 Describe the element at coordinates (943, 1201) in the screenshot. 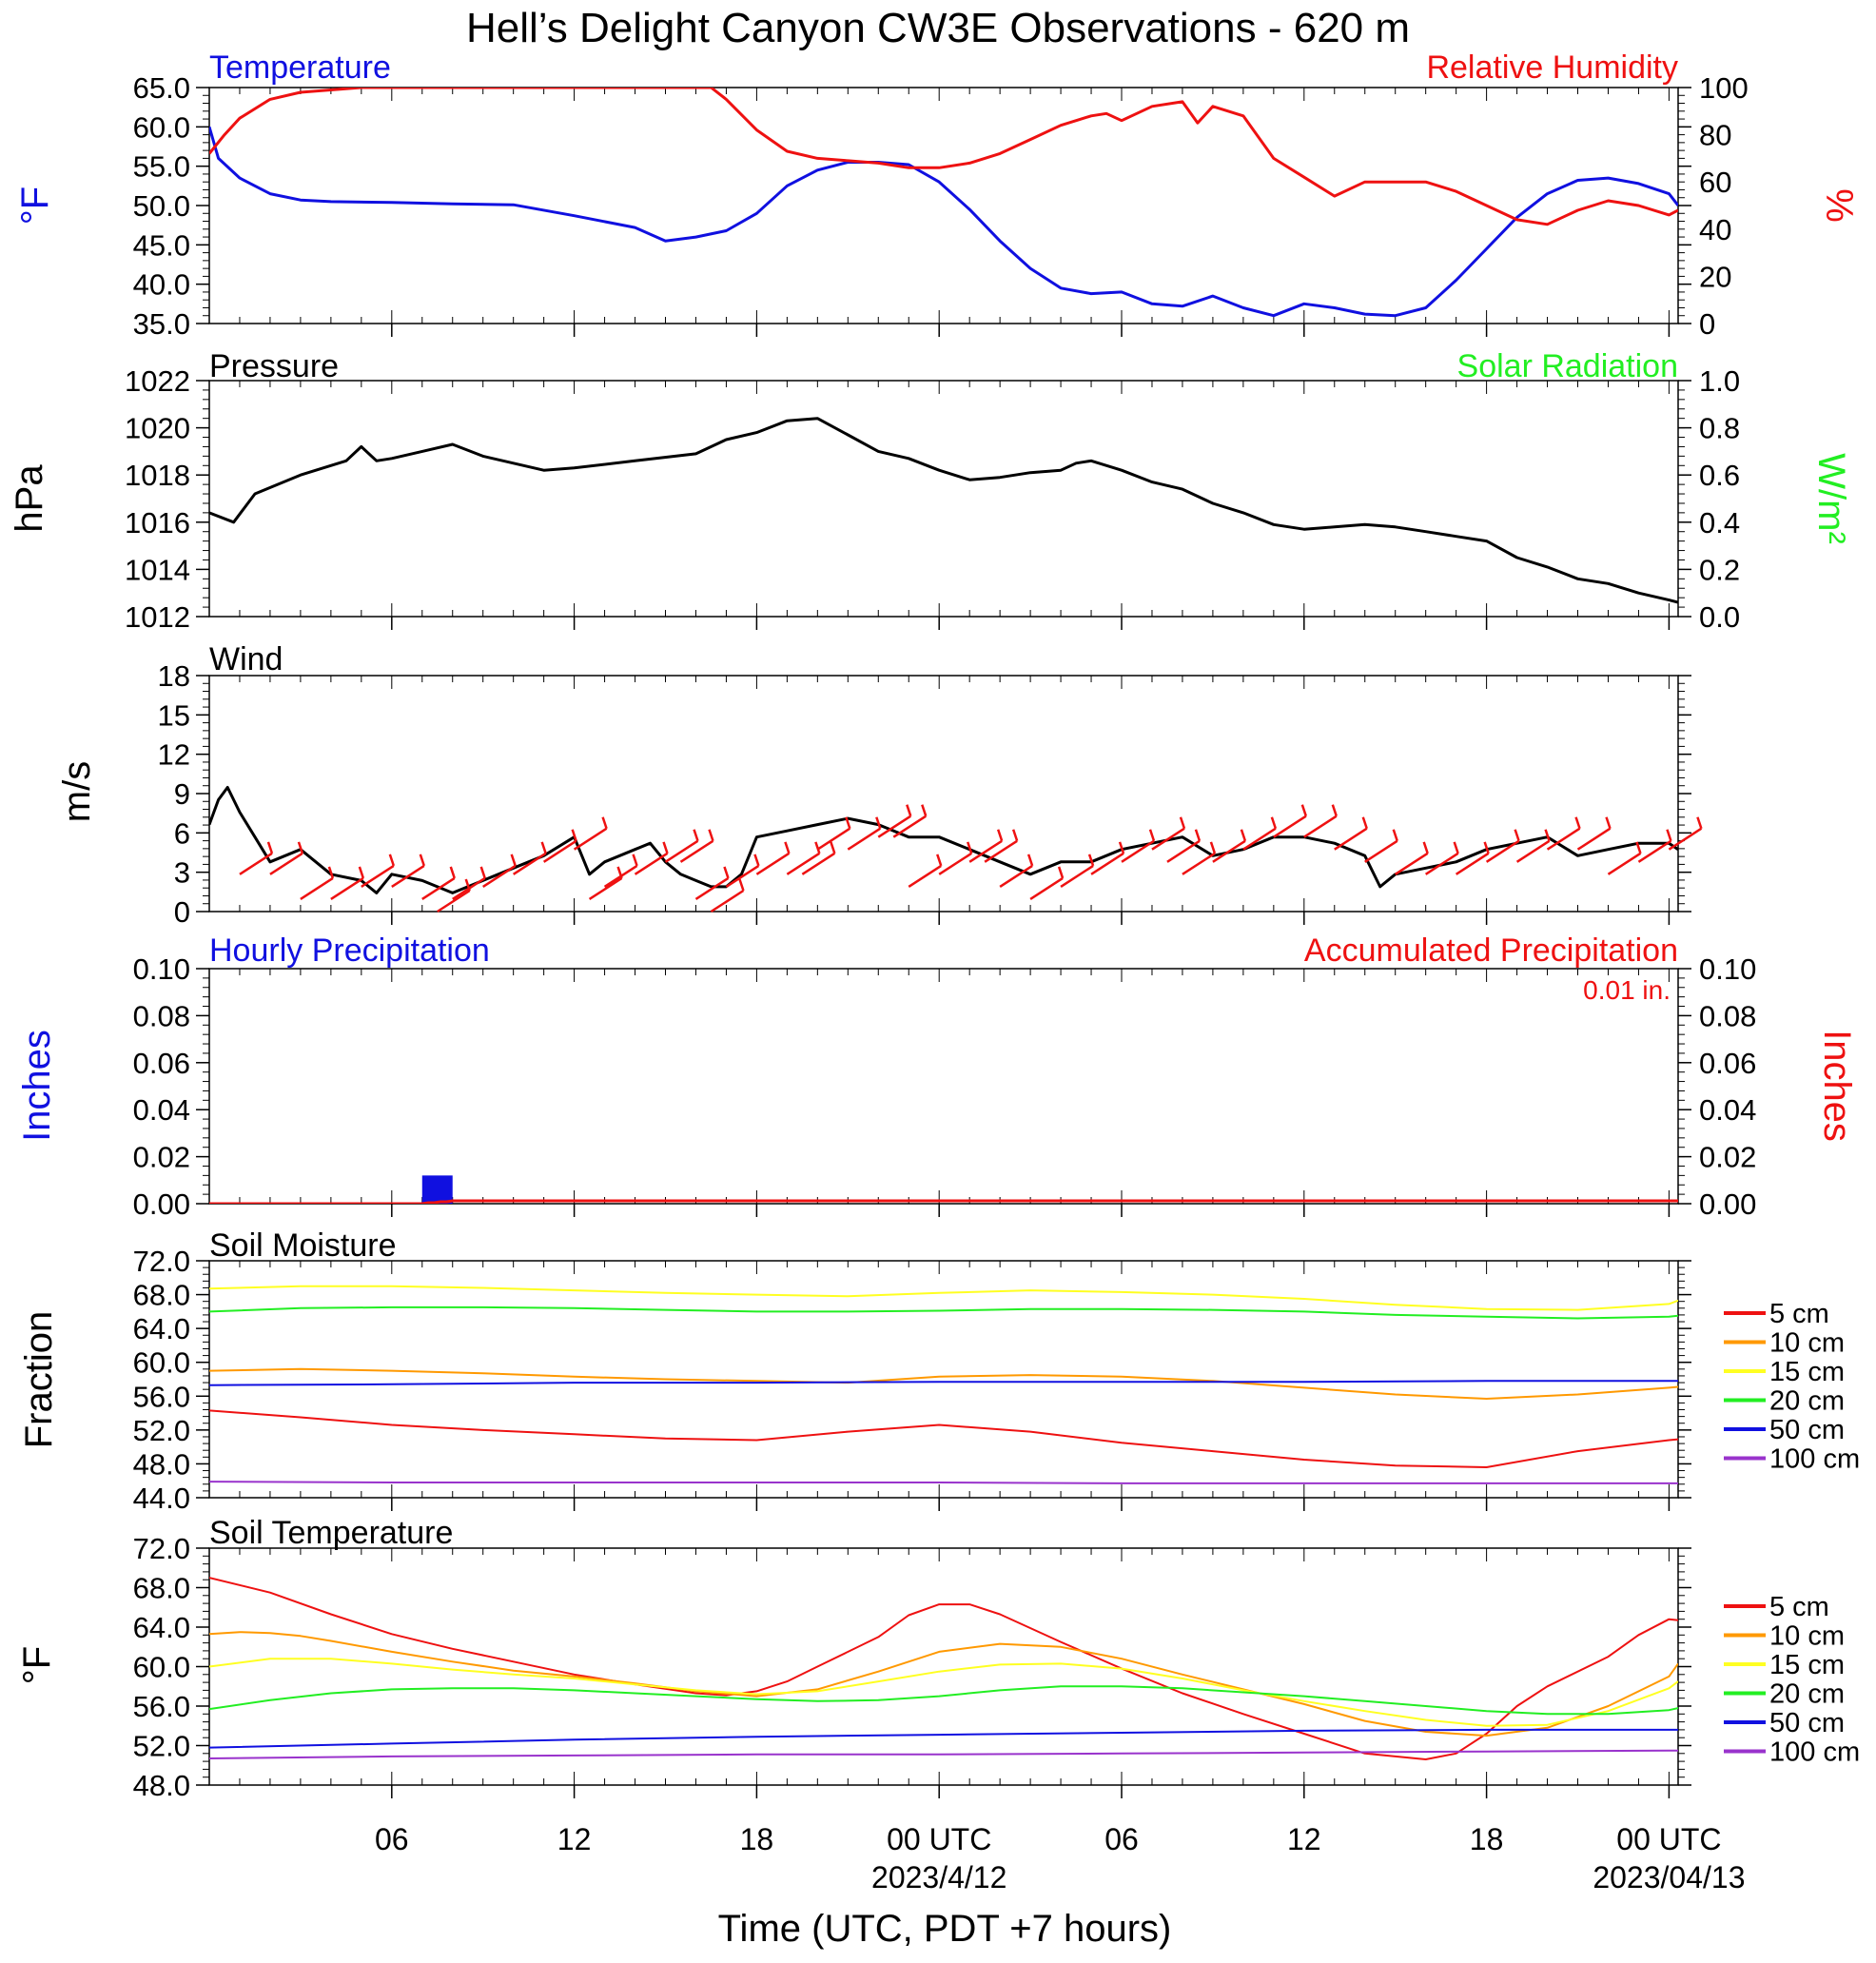

I see `precip-accumulated-precipitation-line` at that location.